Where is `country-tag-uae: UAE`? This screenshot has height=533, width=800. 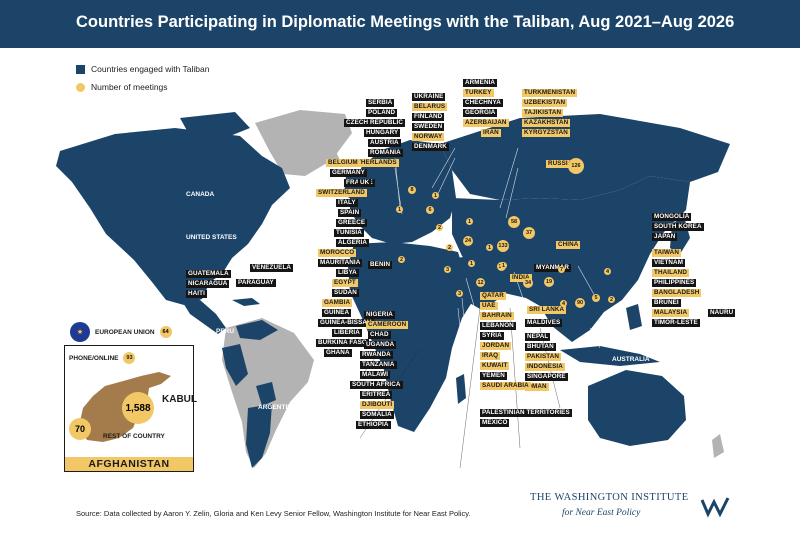
country-tag-uae: UAE is located at coordinates (489, 306).